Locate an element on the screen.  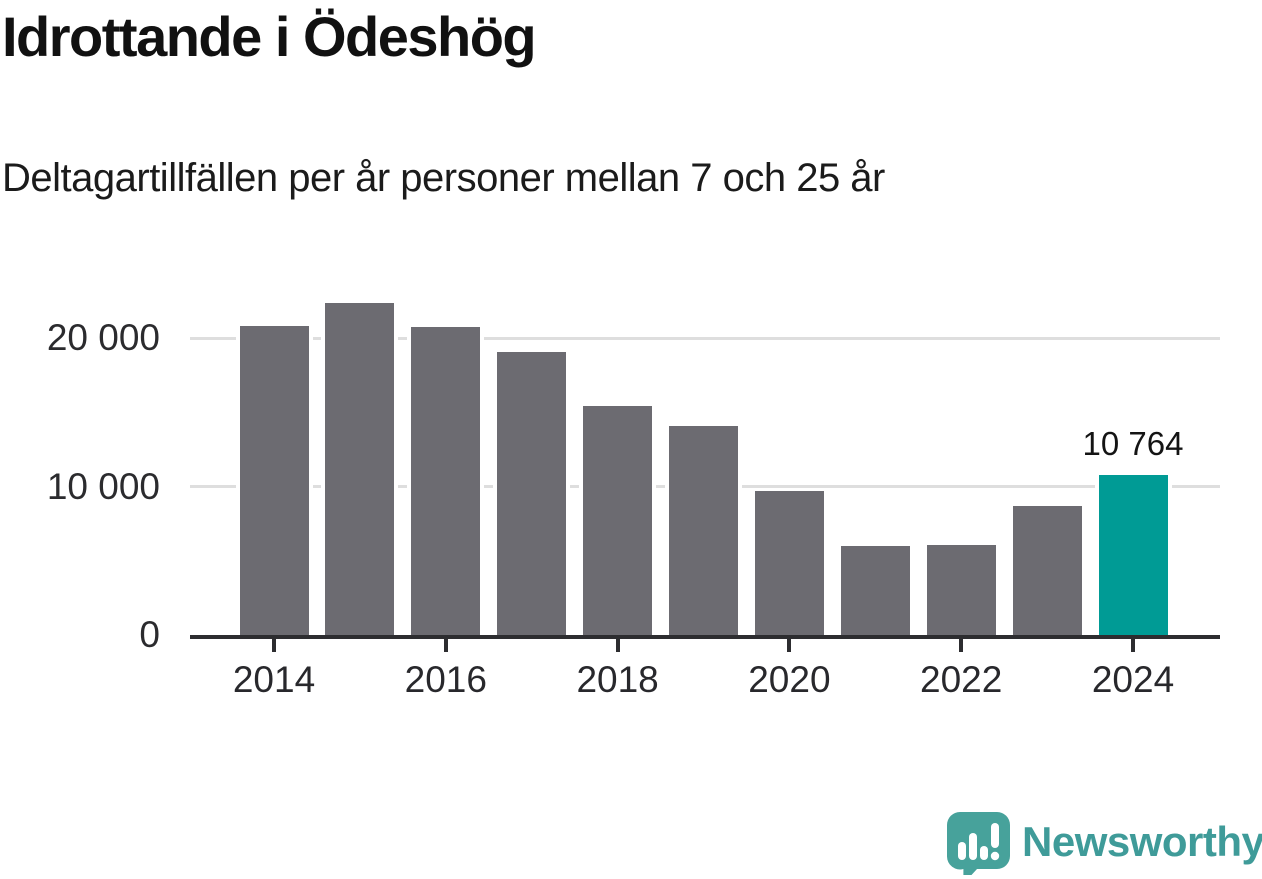
newsworthy-logo-icon is located at coordinates (978, 843).